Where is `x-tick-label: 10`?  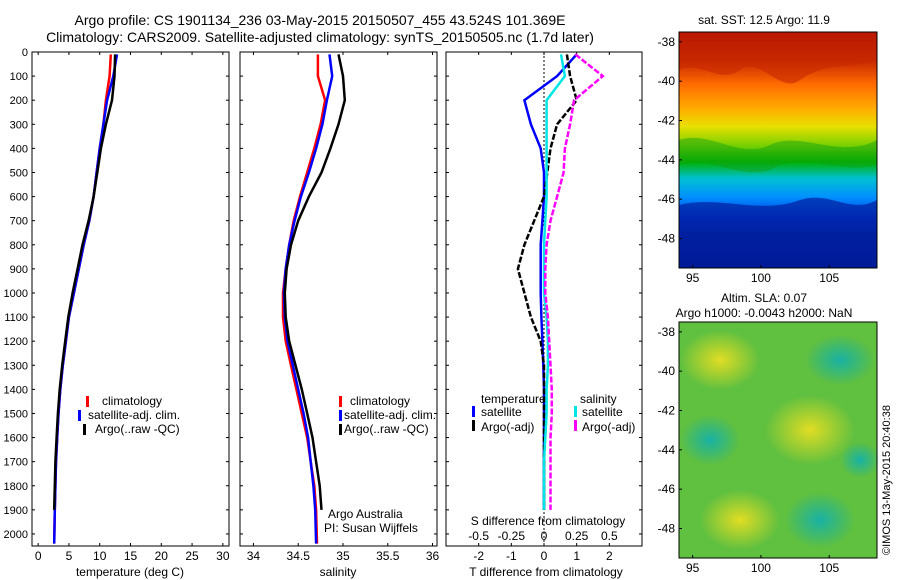
x-tick-label: 10 is located at coordinates (100, 556).